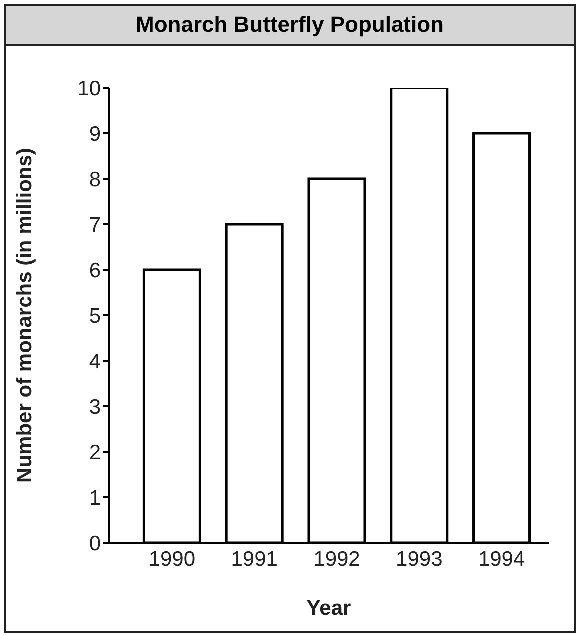 The width and height of the screenshot is (582, 635). What do you see at coordinates (95, 225) in the screenshot?
I see `y-tick-label: 7` at bounding box center [95, 225].